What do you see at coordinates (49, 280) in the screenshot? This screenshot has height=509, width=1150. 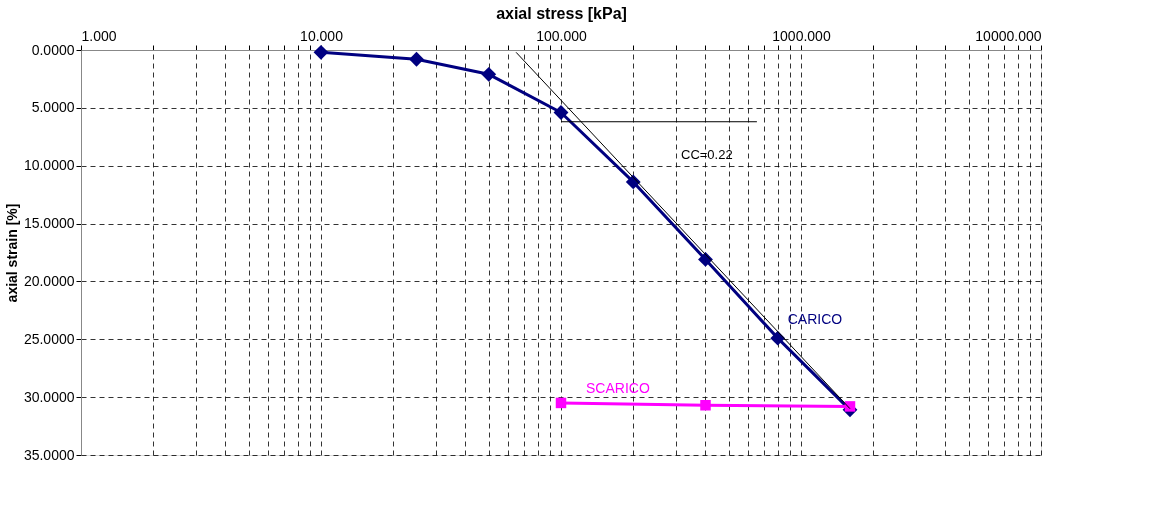 I see `y-tick-label: 20.0000` at bounding box center [49, 280].